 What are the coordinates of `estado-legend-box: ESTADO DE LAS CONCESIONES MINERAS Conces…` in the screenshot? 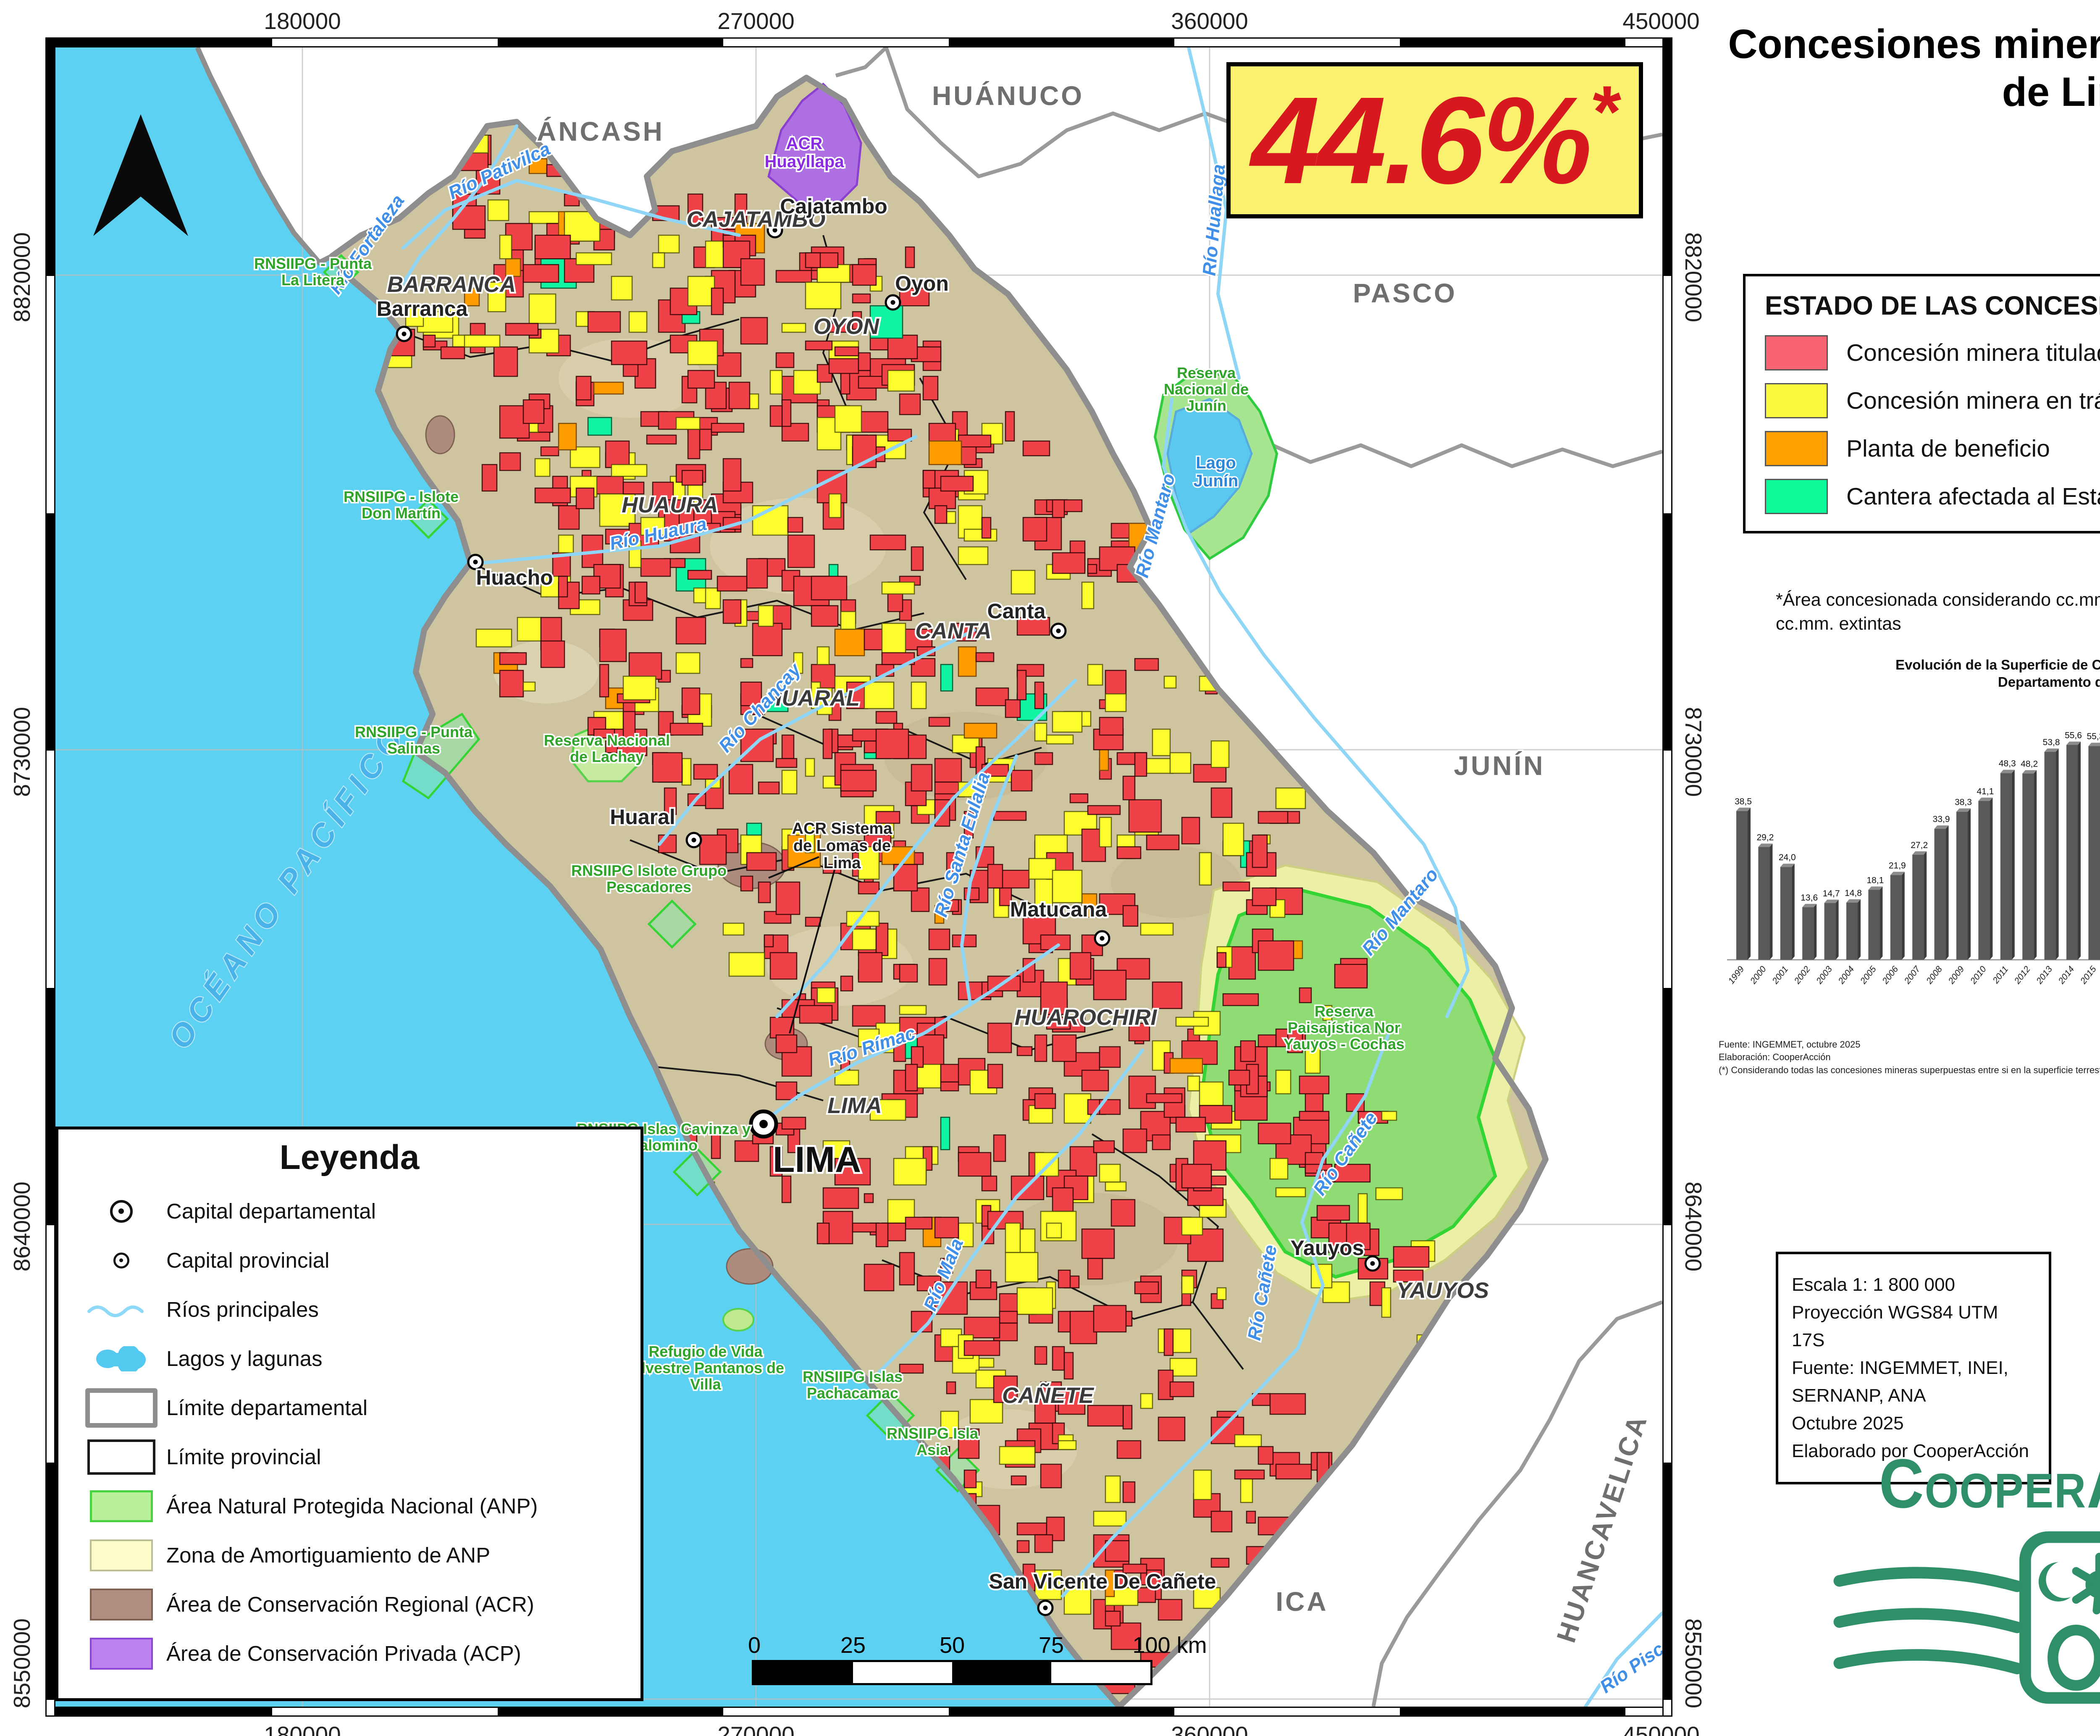 It's located at (1921, 403).